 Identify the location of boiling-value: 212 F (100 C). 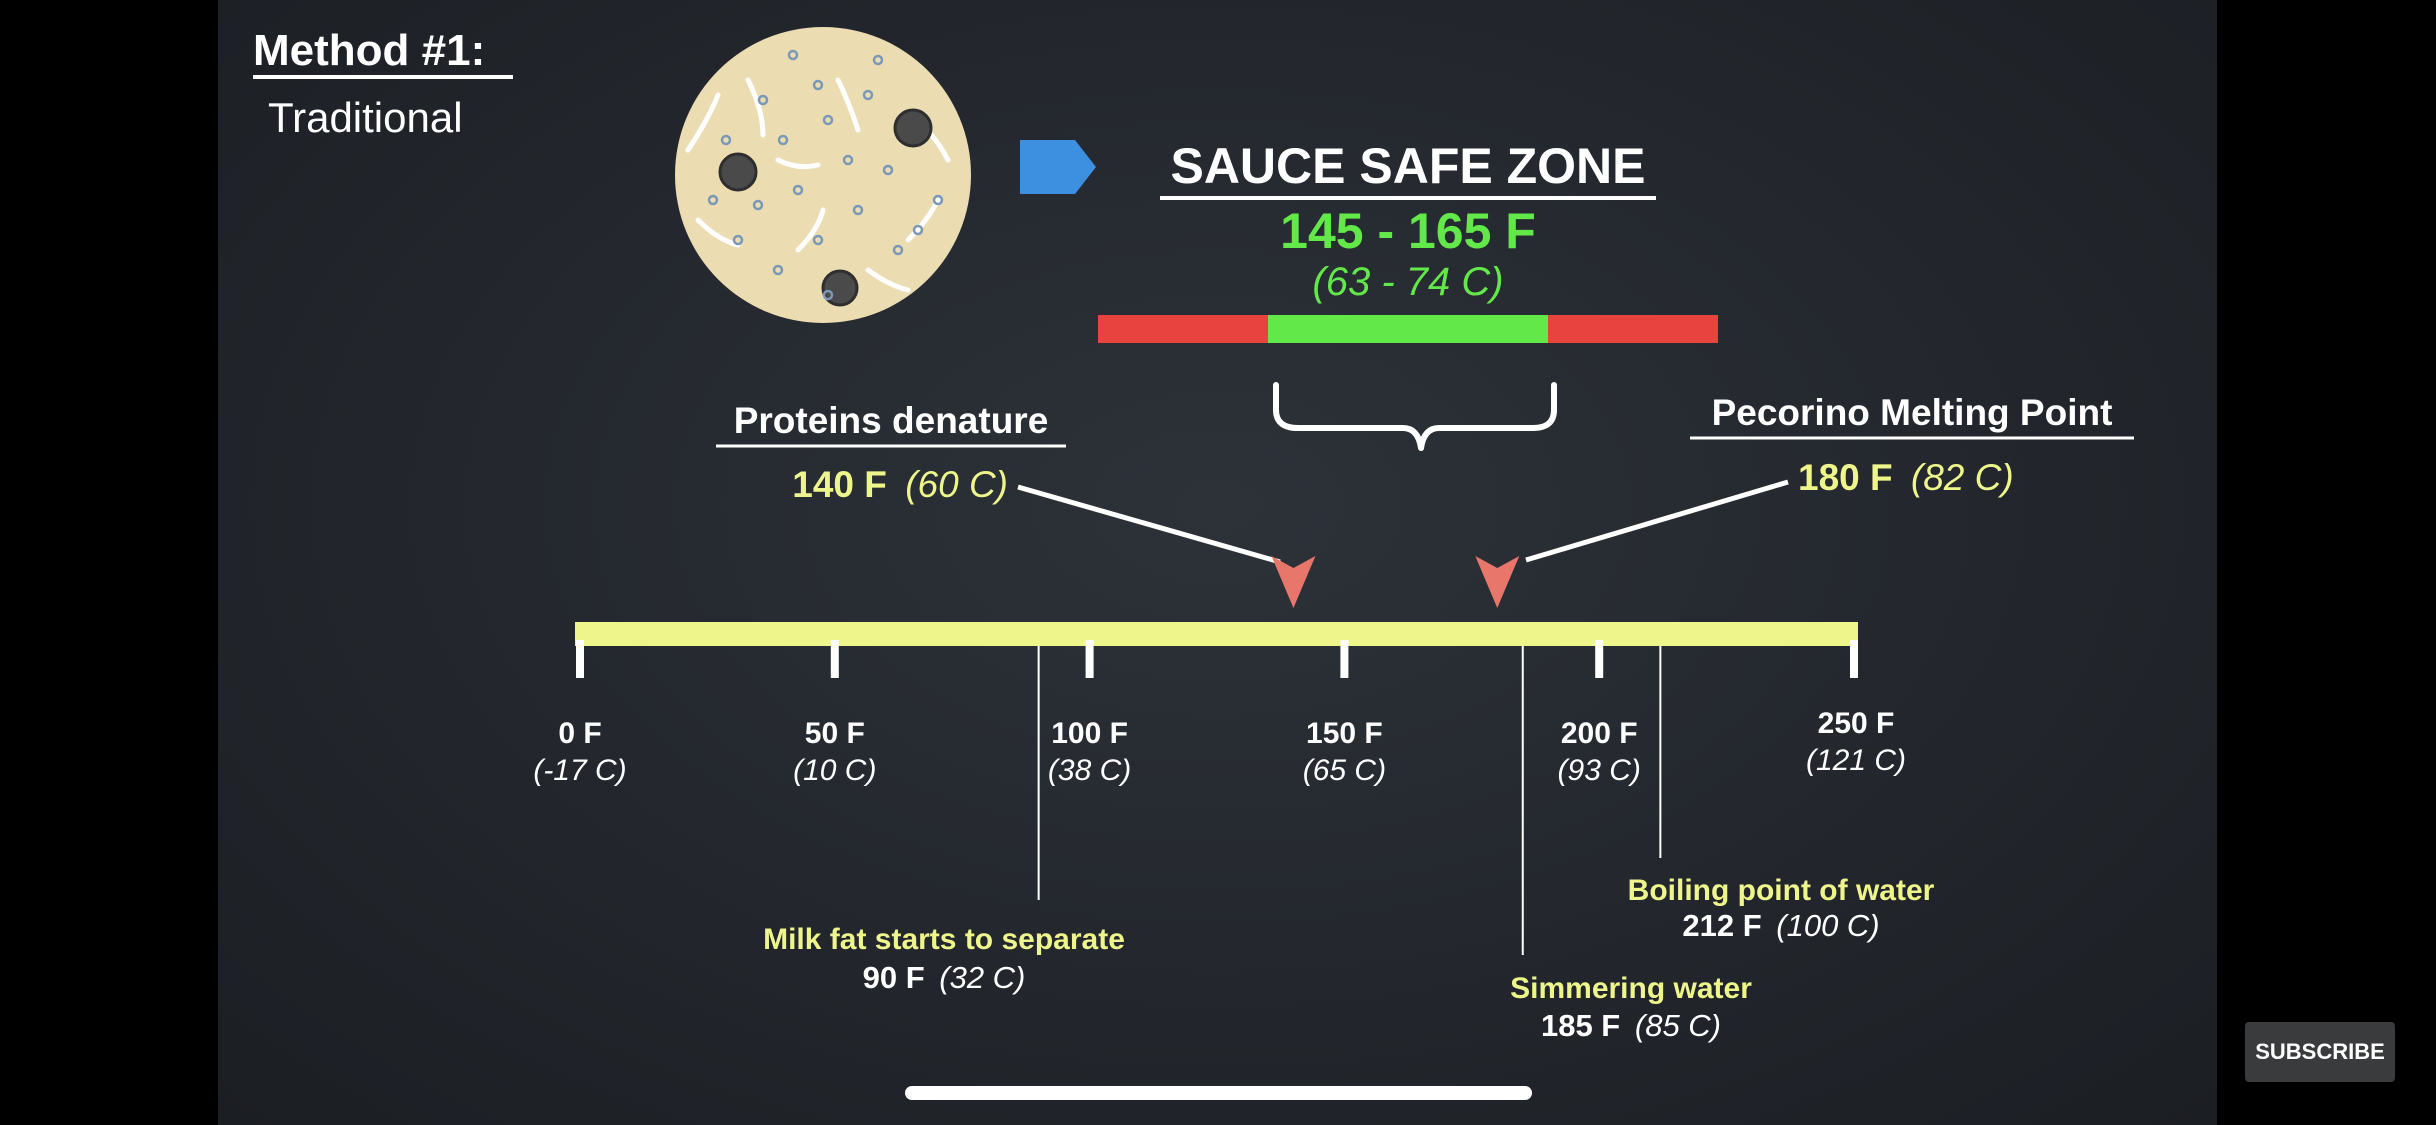
(1780, 925).